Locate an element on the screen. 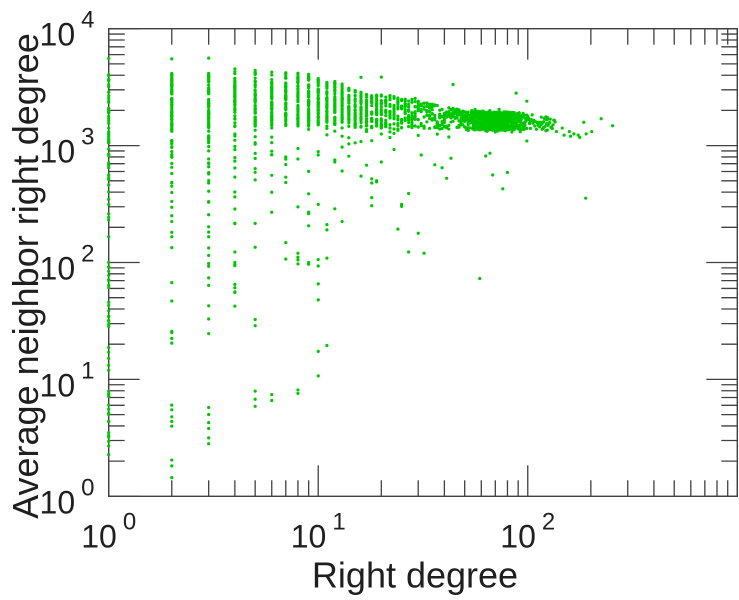  y-tick-label: 10 4 is located at coordinates (67, 30).